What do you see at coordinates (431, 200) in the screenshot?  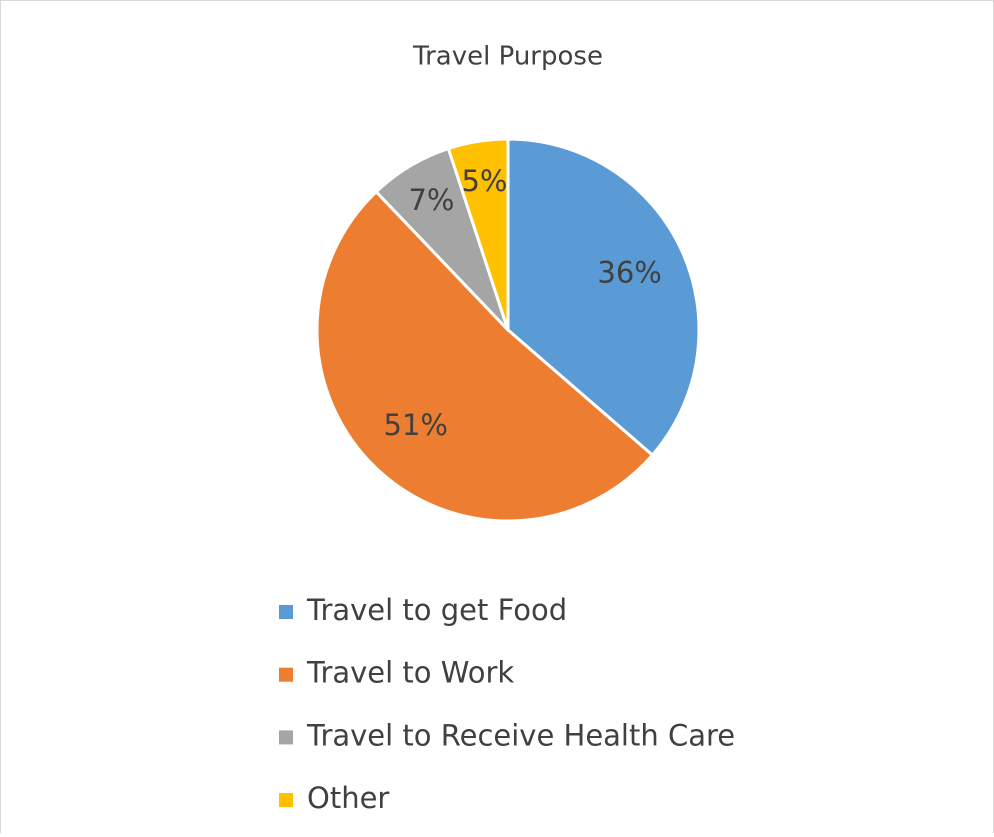 I see `data-label: 7%` at bounding box center [431, 200].